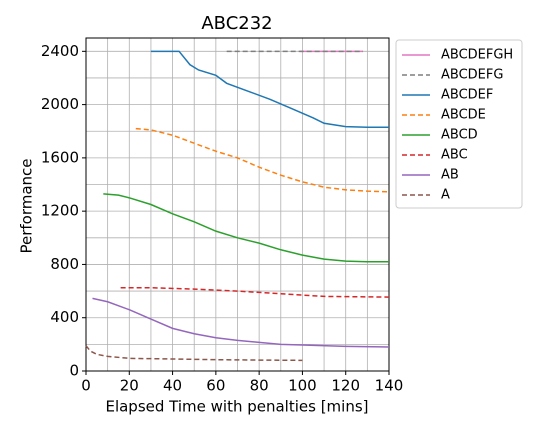 The image size is (540, 432). I want to click on x-tick-label: 120, so click(345, 386).